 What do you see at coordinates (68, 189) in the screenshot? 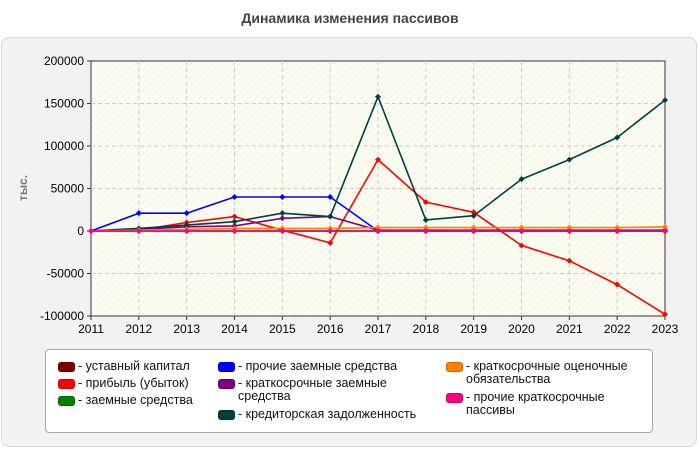
I see `y-tick-label: 50000` at bounding box center [68, 189].